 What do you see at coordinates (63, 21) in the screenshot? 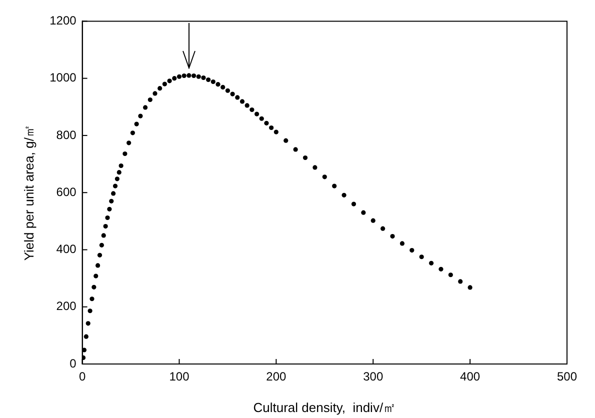
I see `y-tick-label: 1200` at bounding box center [63, 21].